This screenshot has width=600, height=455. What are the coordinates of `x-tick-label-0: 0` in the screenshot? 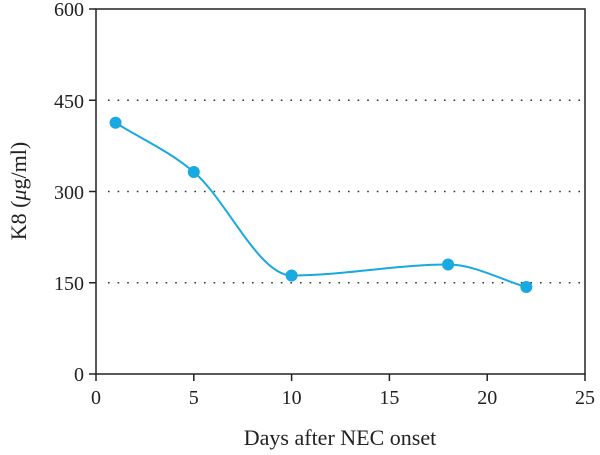 It's located at (96, 398).